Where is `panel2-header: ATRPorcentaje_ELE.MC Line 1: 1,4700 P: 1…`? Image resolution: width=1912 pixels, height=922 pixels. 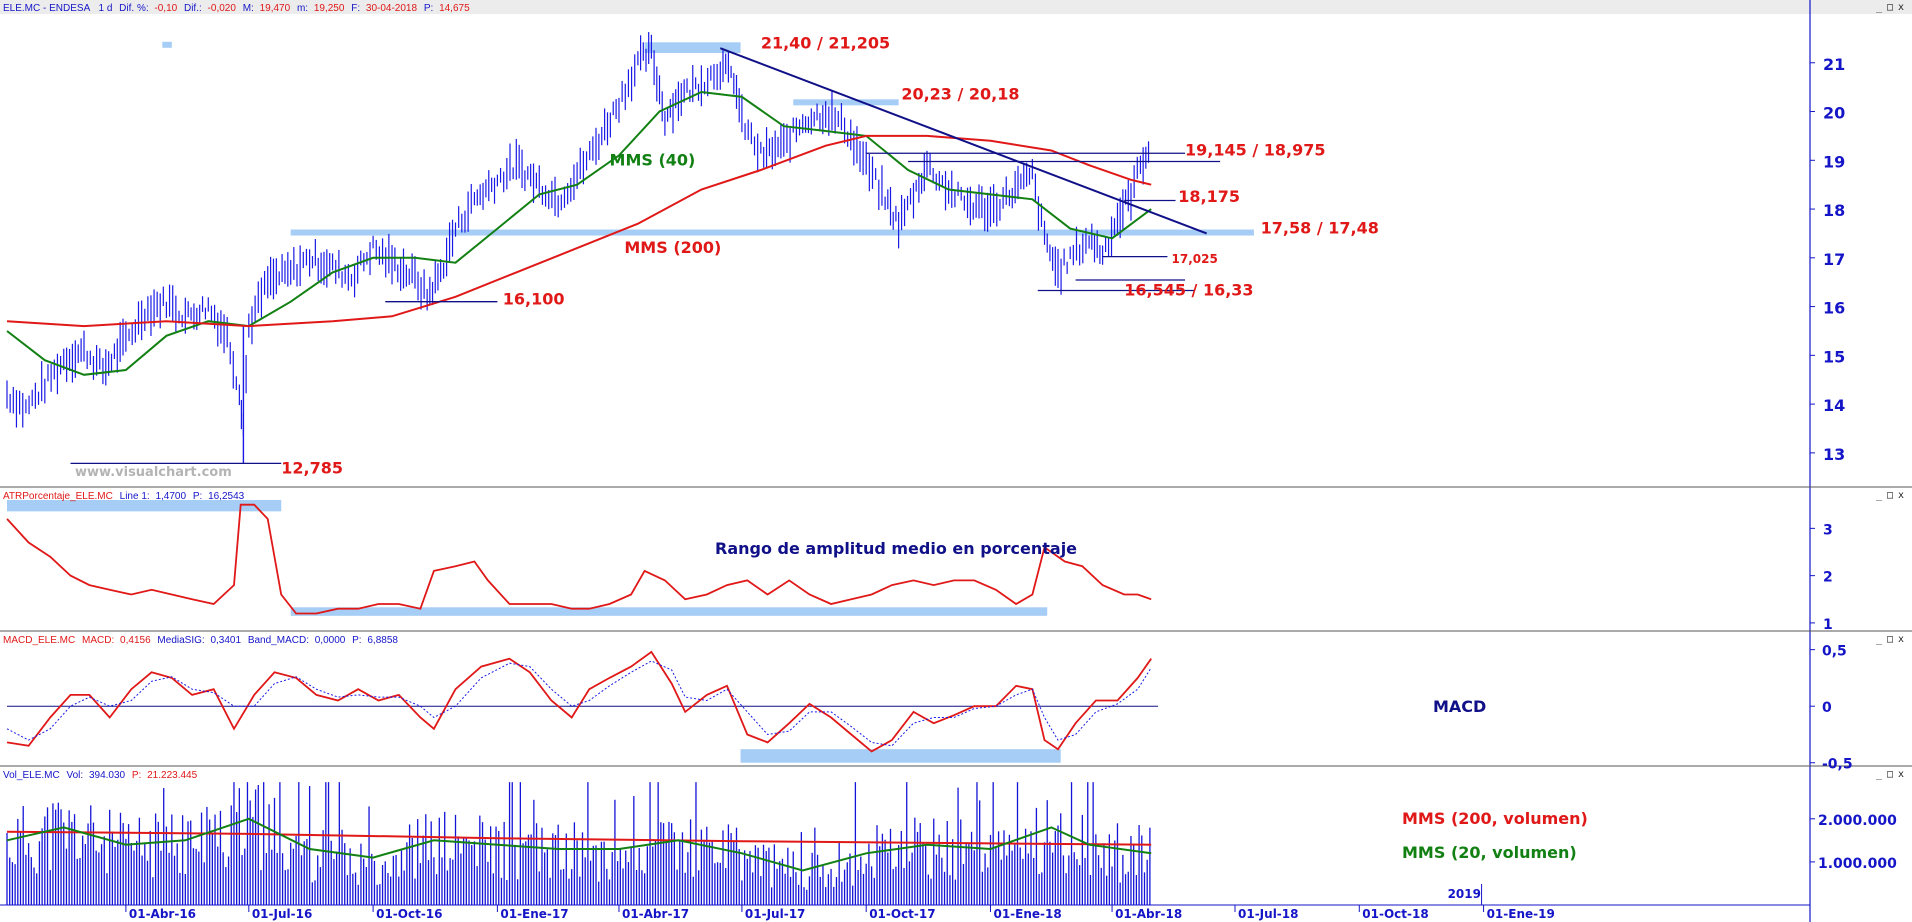 panel2-header: ATRPorcentaje_ELE.MC Line 1: 1,4700 P: 1… is located at coordinates (124, 496).